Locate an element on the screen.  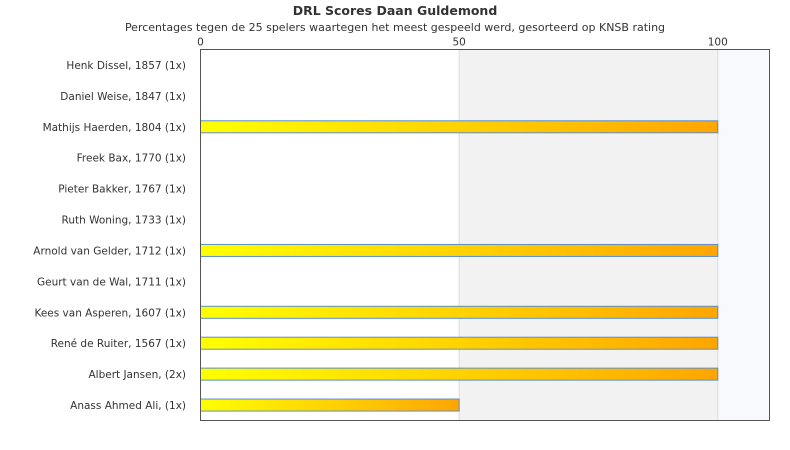
x-tick-label: 50 is located at coordinates (458, 43).